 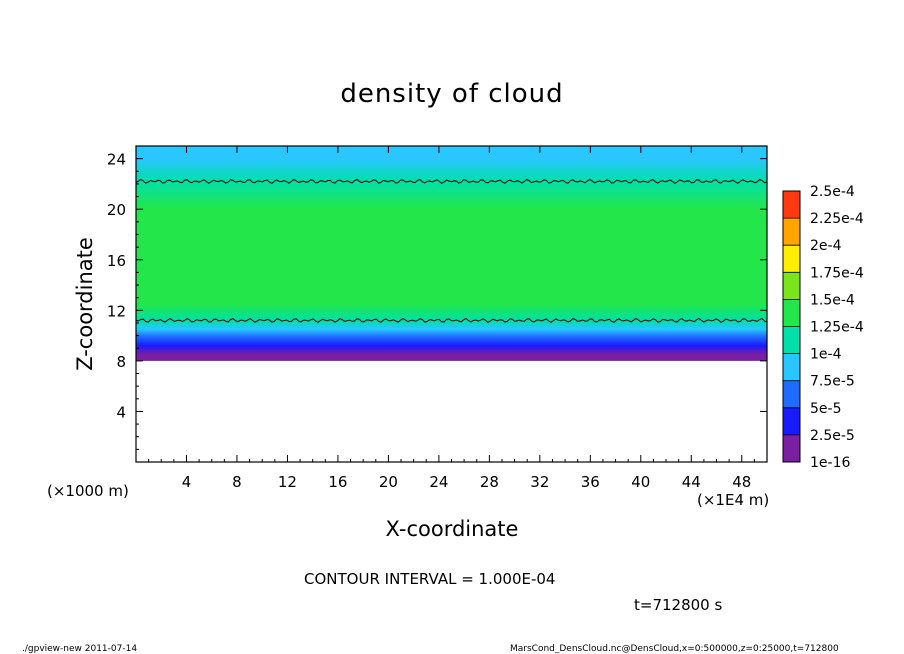 What do you see at coordinates (337, 482) in the screenshot?
I see `x-tick-label: 16` at bounding box center [337, 482].